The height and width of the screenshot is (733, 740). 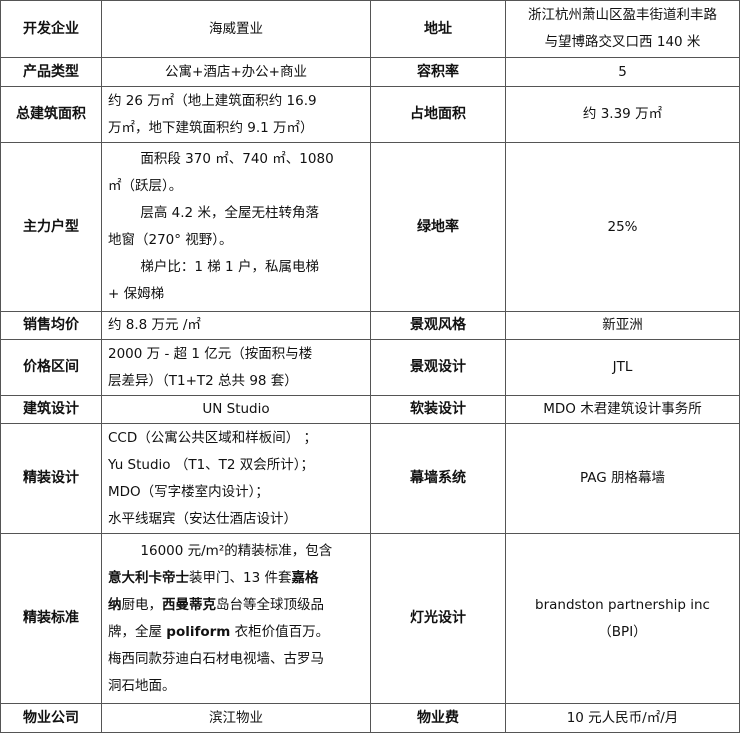 I want to click on table-row: 建筑设计 UN Studio 软装设计 MDO 木君建筑设计事务所, so click(x=370, y=409).